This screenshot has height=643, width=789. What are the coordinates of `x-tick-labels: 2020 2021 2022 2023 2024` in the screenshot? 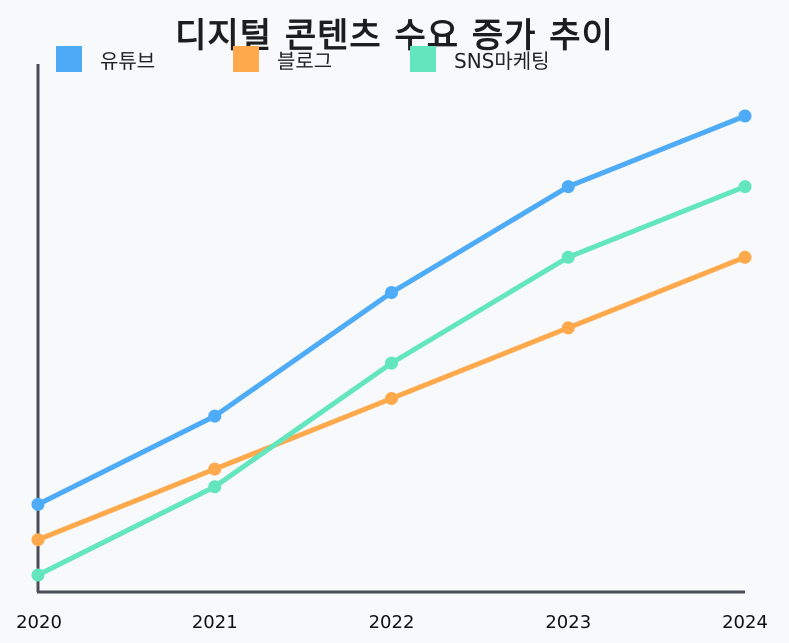 It's located at (392, 622).